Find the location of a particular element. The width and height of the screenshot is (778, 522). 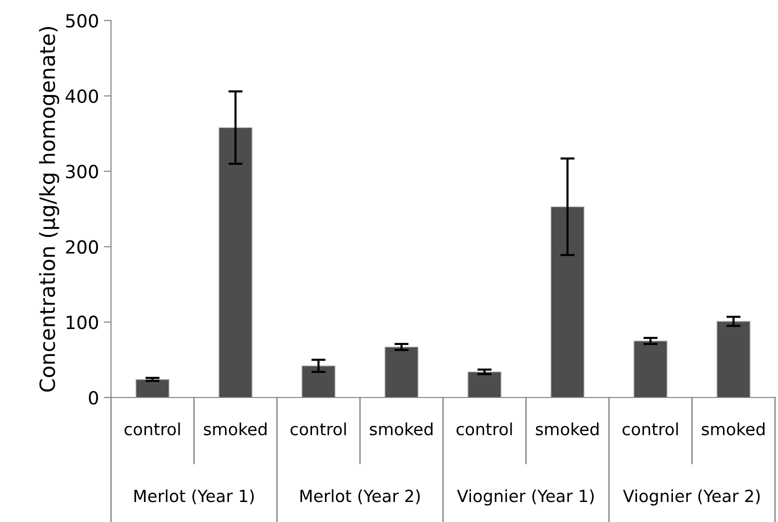

text: Merlot (Year 2) is located at coordinates (360, 496).